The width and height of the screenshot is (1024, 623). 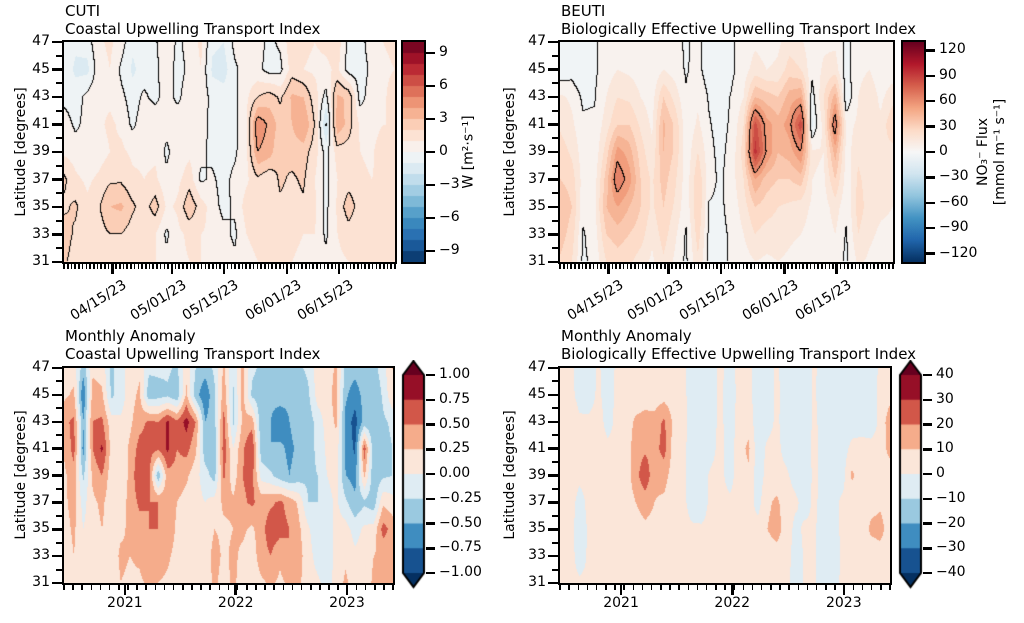 I want to click on cuti-colorbar-canvas, so click(x=413, y=152).